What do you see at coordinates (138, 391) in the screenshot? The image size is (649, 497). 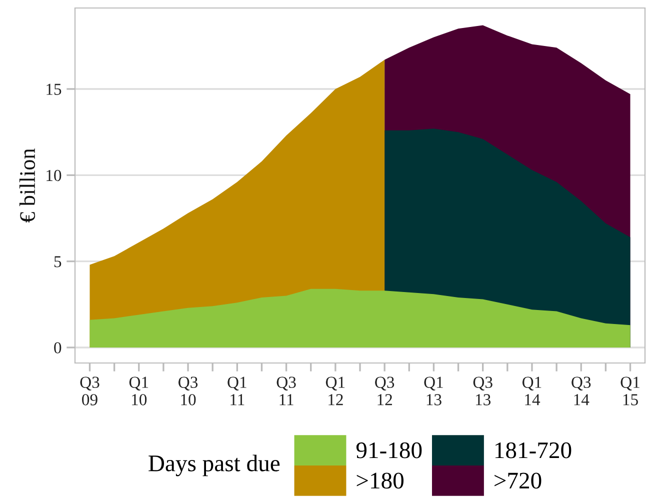 I see `x-tick-label: Q1 10` at bounding box center [138, 391].